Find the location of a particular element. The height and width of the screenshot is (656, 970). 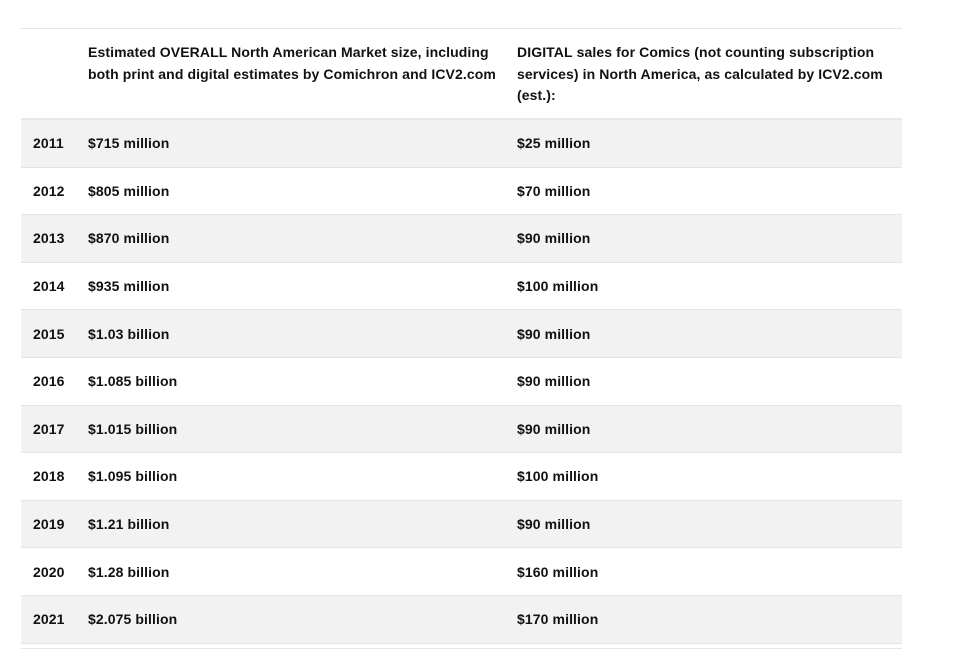

year-cell: 2019 is located at coordinates (49, 524).